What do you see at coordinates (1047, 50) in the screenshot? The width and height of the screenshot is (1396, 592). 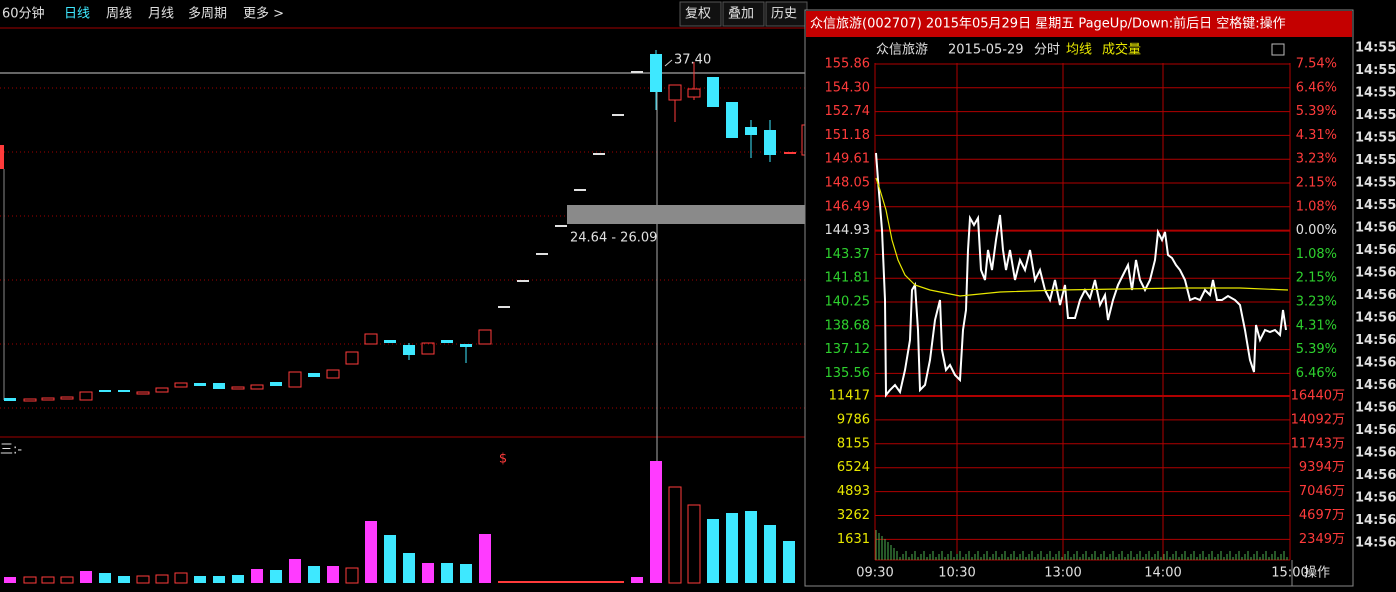 I see `mode: 分时` at bounding box center [1047, 50].